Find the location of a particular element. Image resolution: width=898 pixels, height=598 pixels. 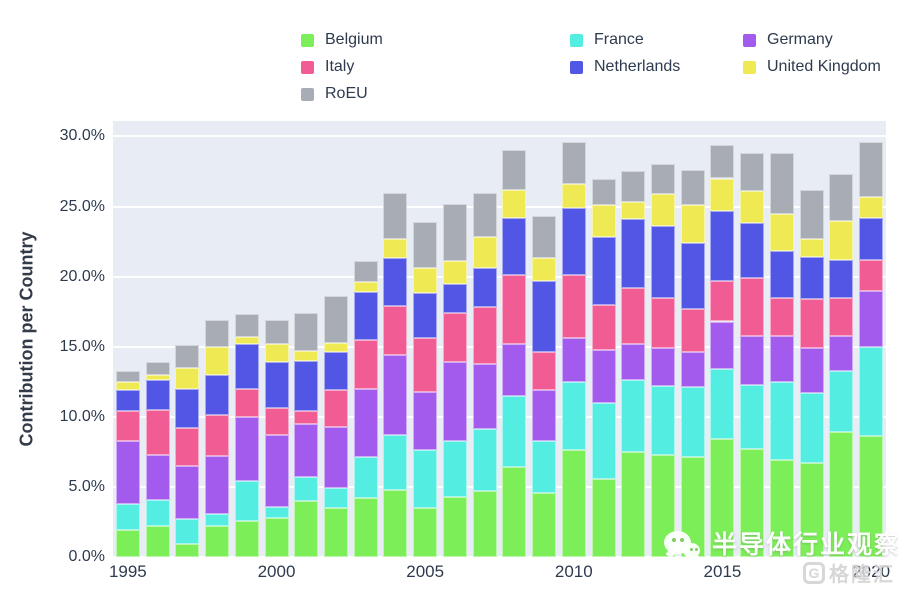

bar-2009 is located at coordinates (544, 339).